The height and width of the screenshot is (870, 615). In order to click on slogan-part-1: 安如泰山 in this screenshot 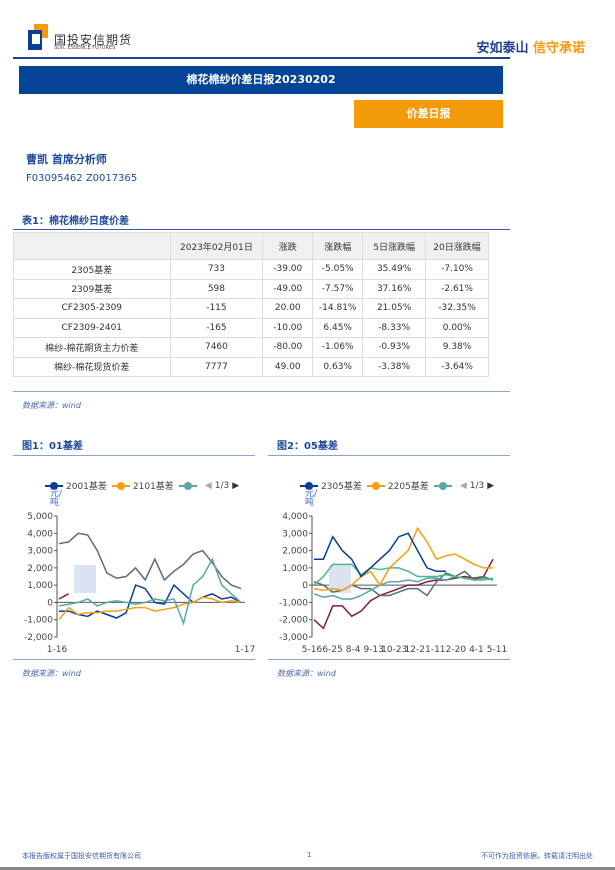, I will do `click(502, 48)`.